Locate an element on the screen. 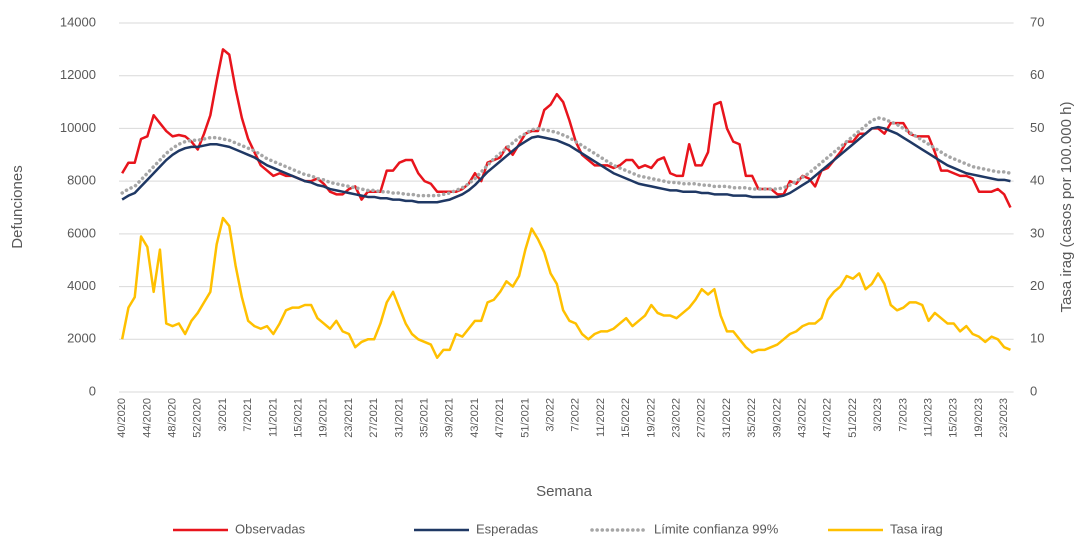  x-tick-label: 47/2022 is located at coordinates (828, 418).